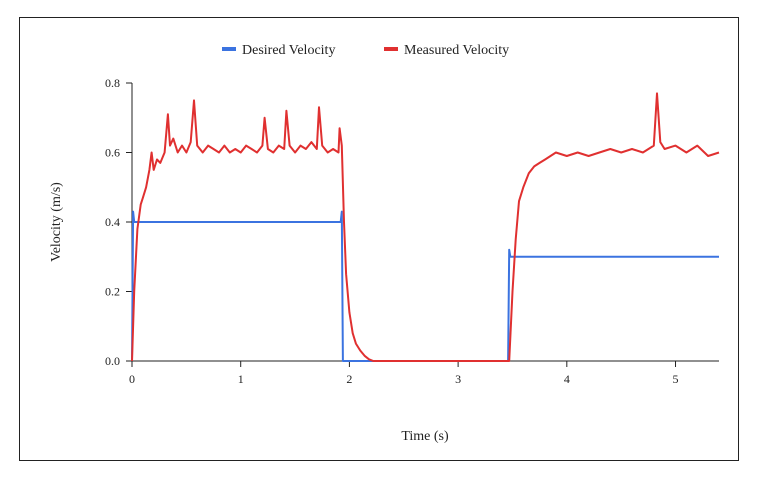 This screenshot has width=774, height=480. I want to click on y-tick-label: 0.0, so click(112, 361).